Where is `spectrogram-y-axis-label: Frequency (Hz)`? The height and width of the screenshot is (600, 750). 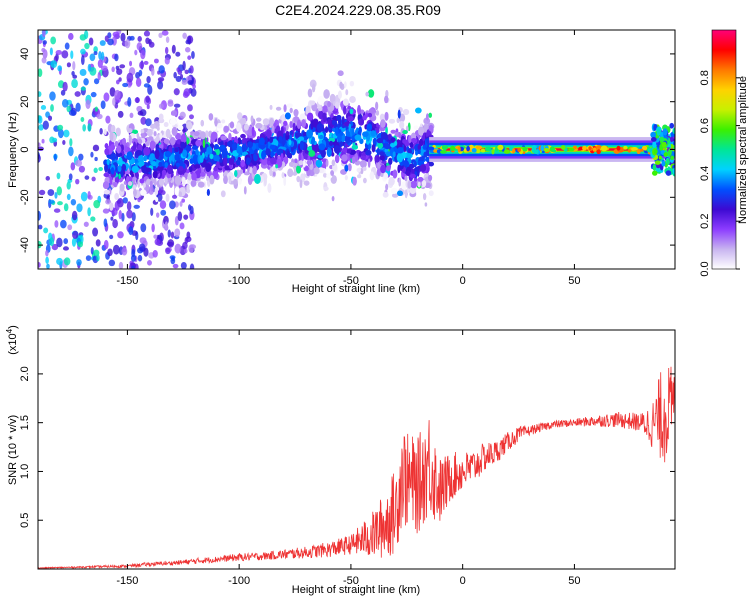
spectrogram-y-axis-label: Frequency (Hz) is located at coordinates (13, 150).